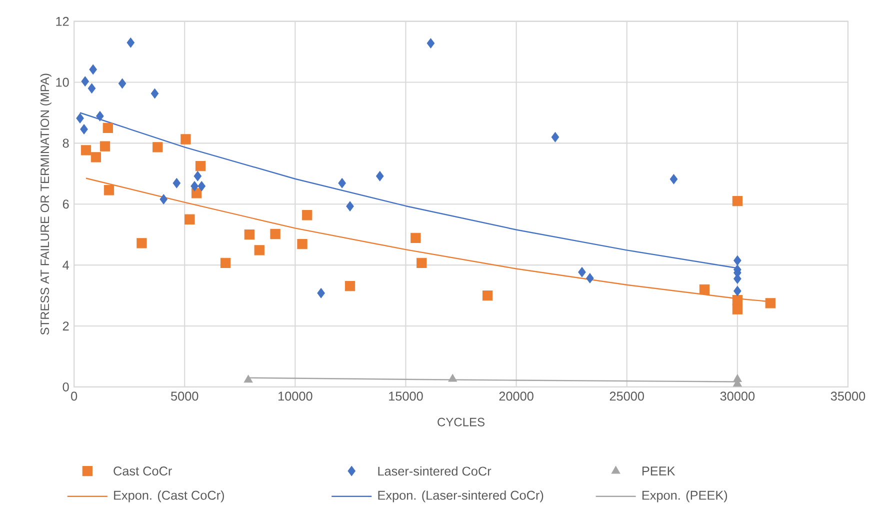 Image resolution: width=872 pixels, height=527 pixels. Describe the element at coordinates (169, 496) in the screenshot. I see `legend-label: Expon. (Cast CoCr)` at that location.